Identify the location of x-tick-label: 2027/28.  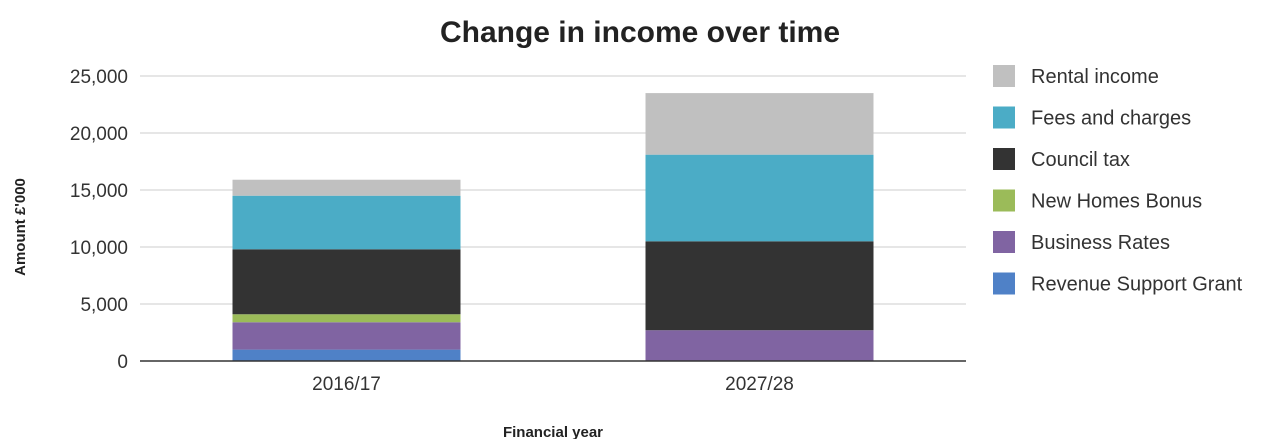
(759, 384).